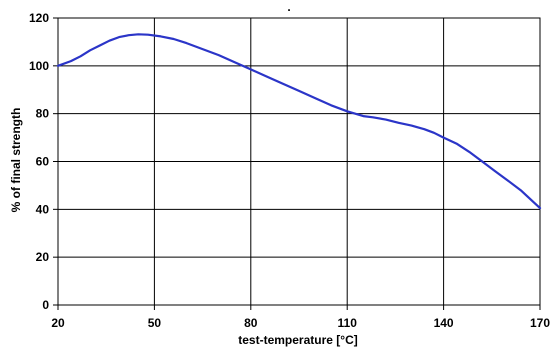 This screenshot has height=349, width=552. I want to click on y-axis-title: % of final strength, so click(16, 160).